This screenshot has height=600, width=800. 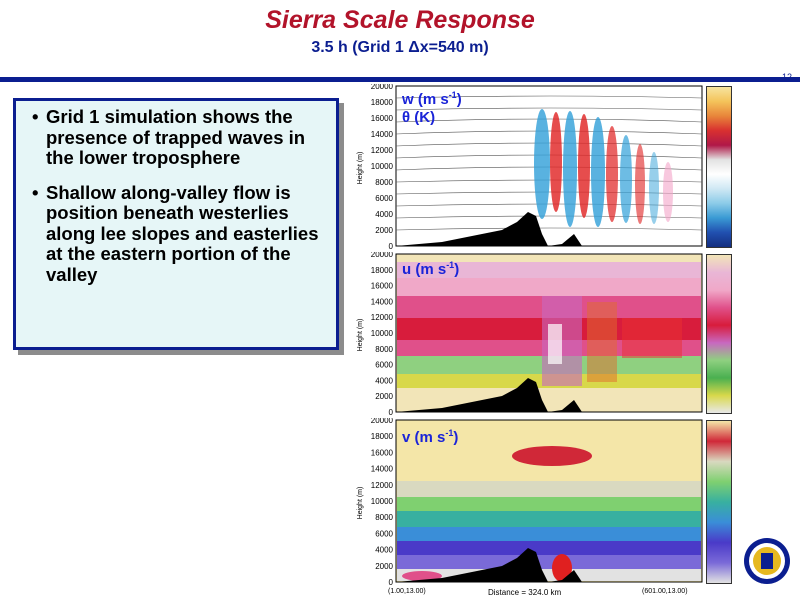 What do you see at coordinates (400, 20) in the screenshot?
I see `slide-title: Sierra Scale Response` at bounding box center [400, 20].